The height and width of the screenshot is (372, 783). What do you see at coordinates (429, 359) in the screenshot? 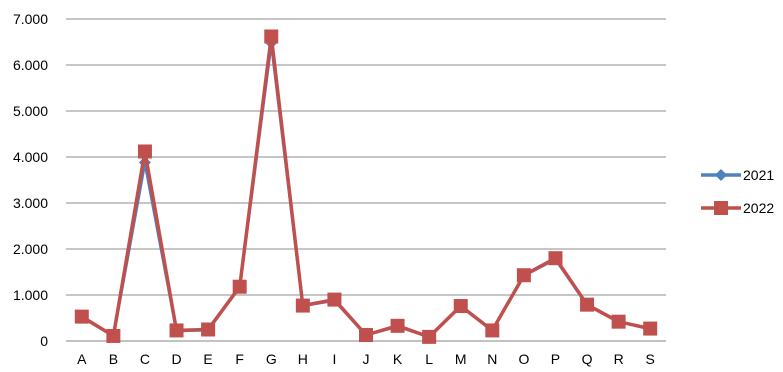
I see `x-tick-label: L` at bounding box center [429, 359].